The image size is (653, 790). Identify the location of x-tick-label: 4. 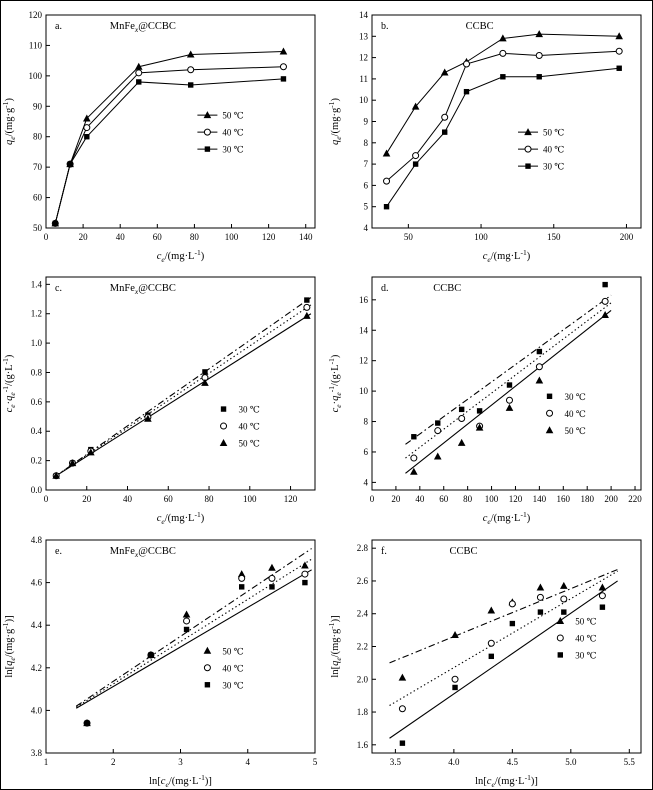
(248, 762).